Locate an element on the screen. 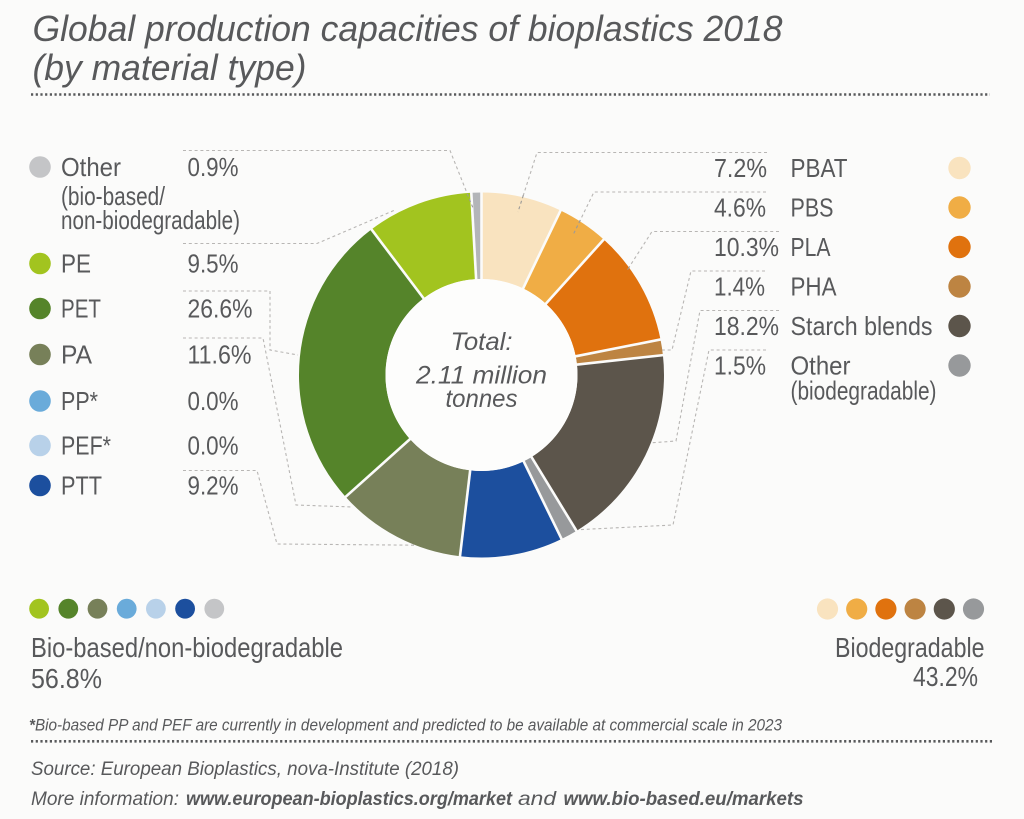 The height and width of the screenshot is (819, 1024). svg-text: 7.2% is located at coordinates (740, 168).